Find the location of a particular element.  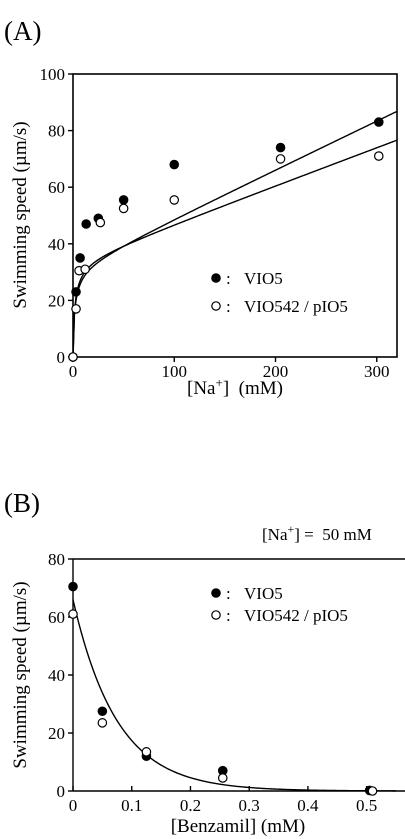

legend-a: : VIO5 : VIO542 / pIO5 is located at coordinates (279, 292).